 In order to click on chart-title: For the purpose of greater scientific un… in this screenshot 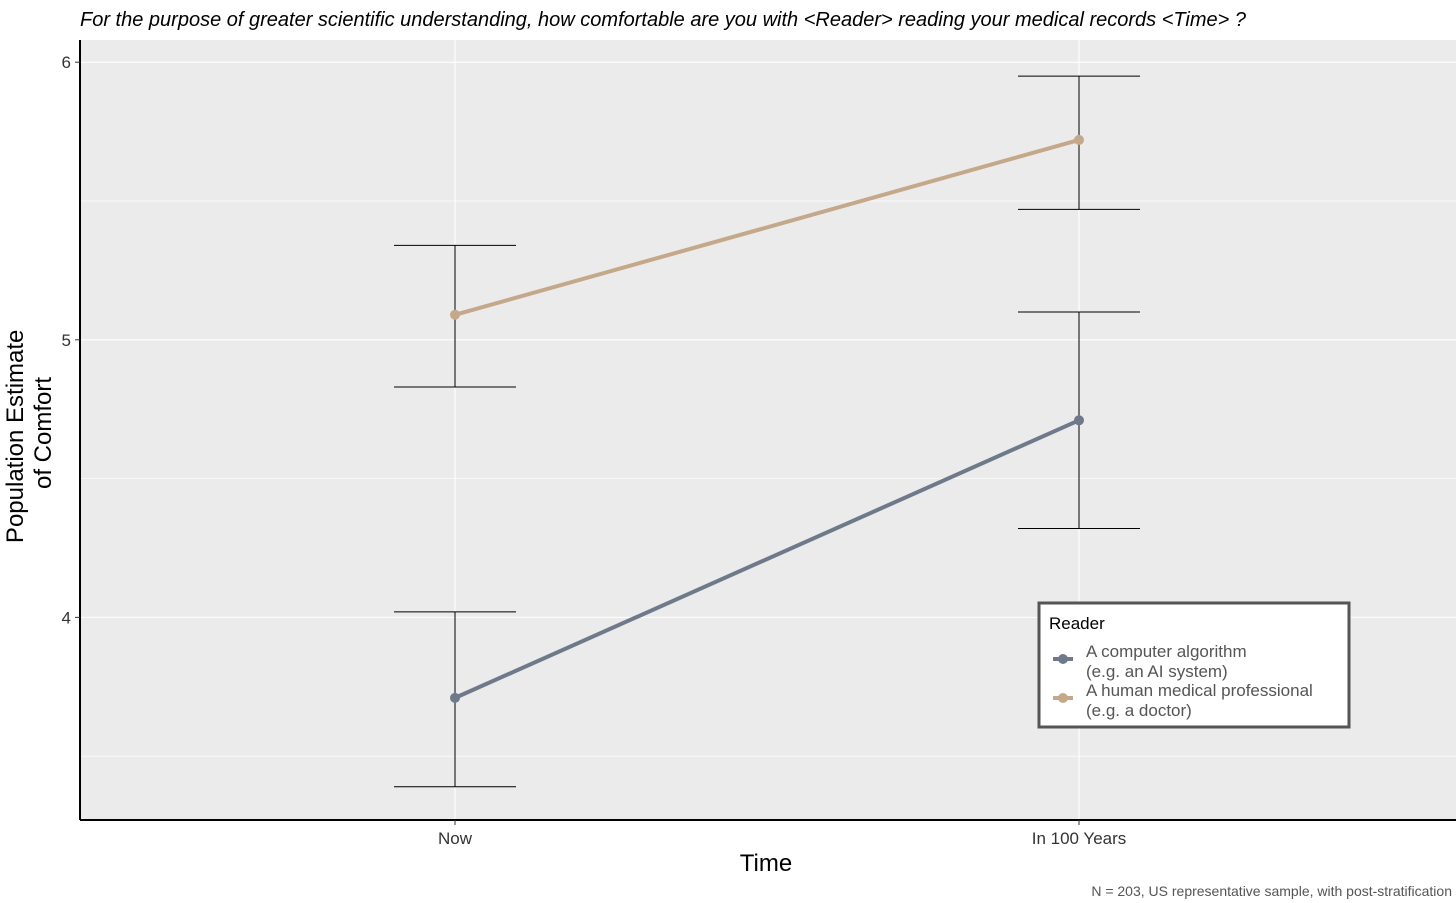, I will do `click(663, 20)`.